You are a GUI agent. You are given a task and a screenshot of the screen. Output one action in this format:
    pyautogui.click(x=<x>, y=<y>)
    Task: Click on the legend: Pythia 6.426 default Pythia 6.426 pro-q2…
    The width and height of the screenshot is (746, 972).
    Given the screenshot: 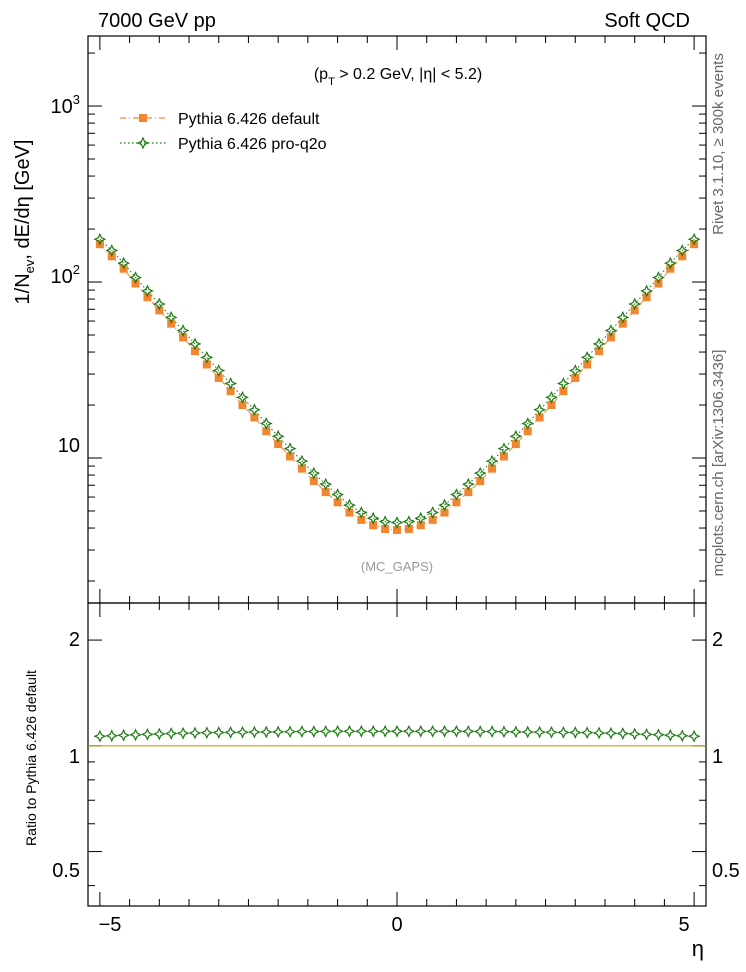 What is the action you would take?
    pyautogui.click(x=223, y=132)
    